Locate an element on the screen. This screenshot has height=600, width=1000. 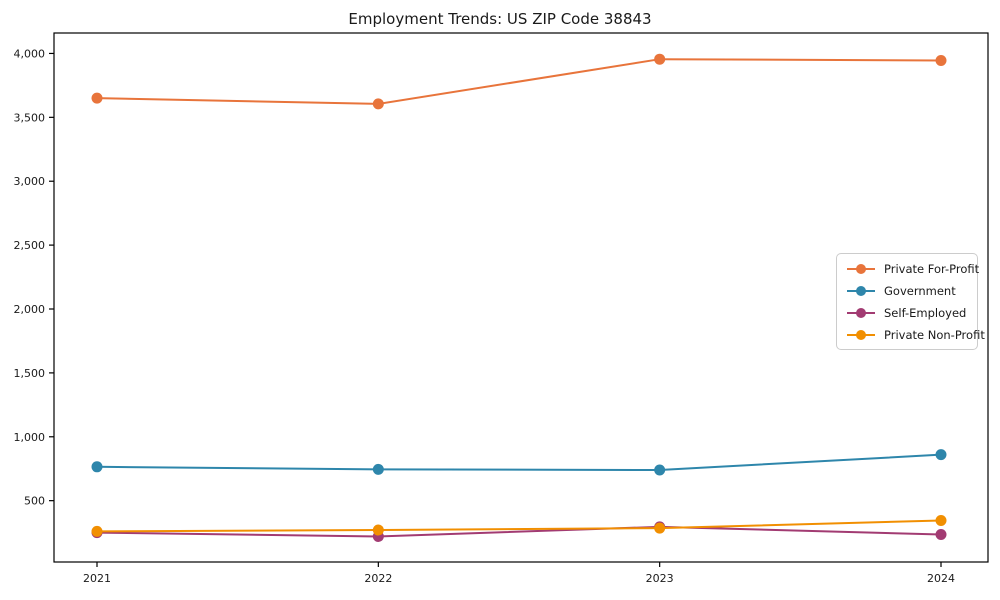
series-line-self-employed is located at coordinates (519, 531).